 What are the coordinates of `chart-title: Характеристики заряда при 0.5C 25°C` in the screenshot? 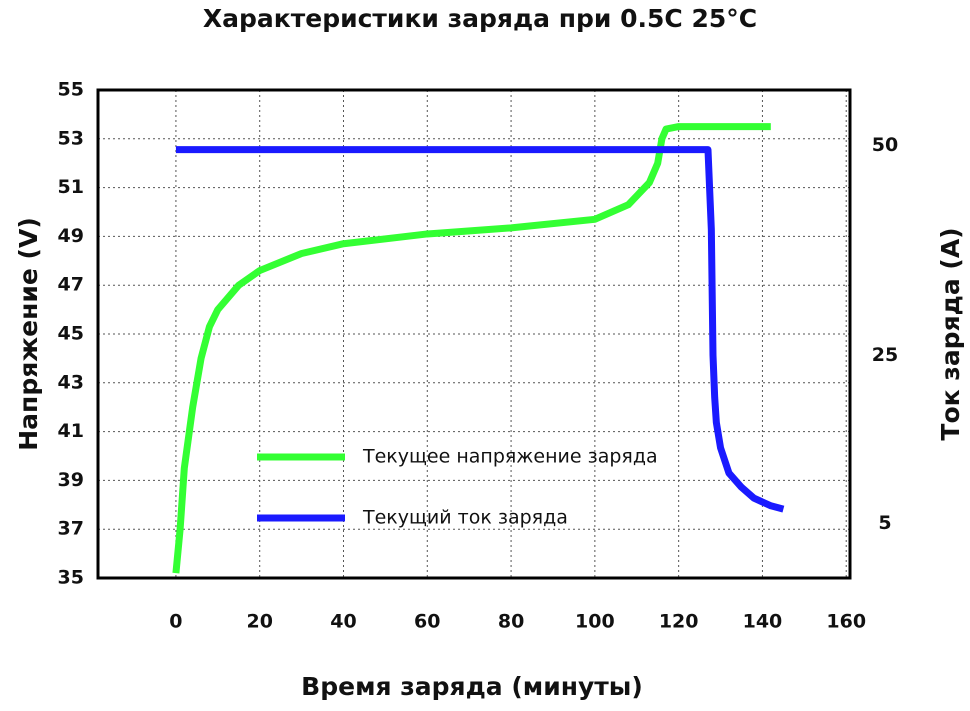 It's located at (480, 18).